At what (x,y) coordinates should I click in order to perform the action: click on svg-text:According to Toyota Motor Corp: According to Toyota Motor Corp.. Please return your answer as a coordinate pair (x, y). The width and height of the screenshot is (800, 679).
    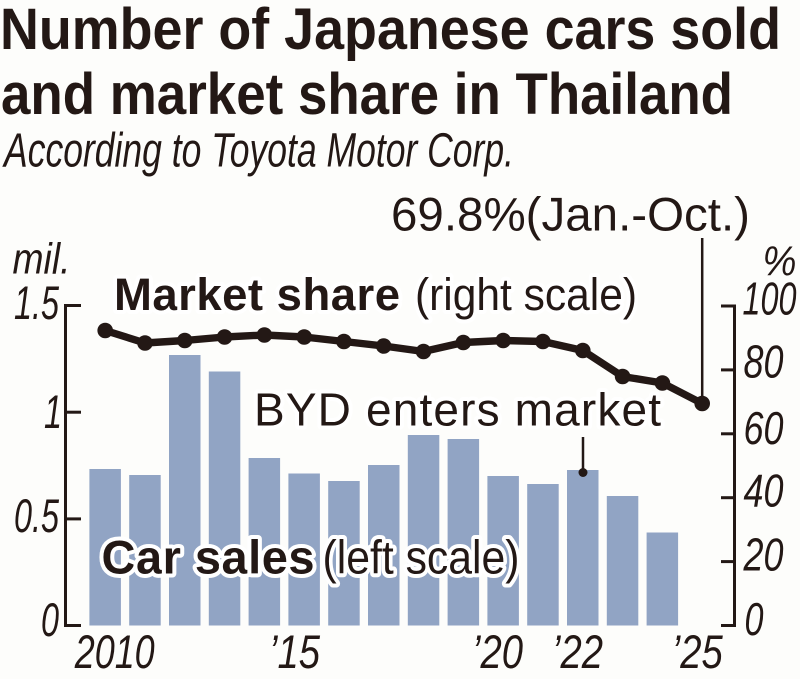
    Looking at the image, I should click on (258, 150).